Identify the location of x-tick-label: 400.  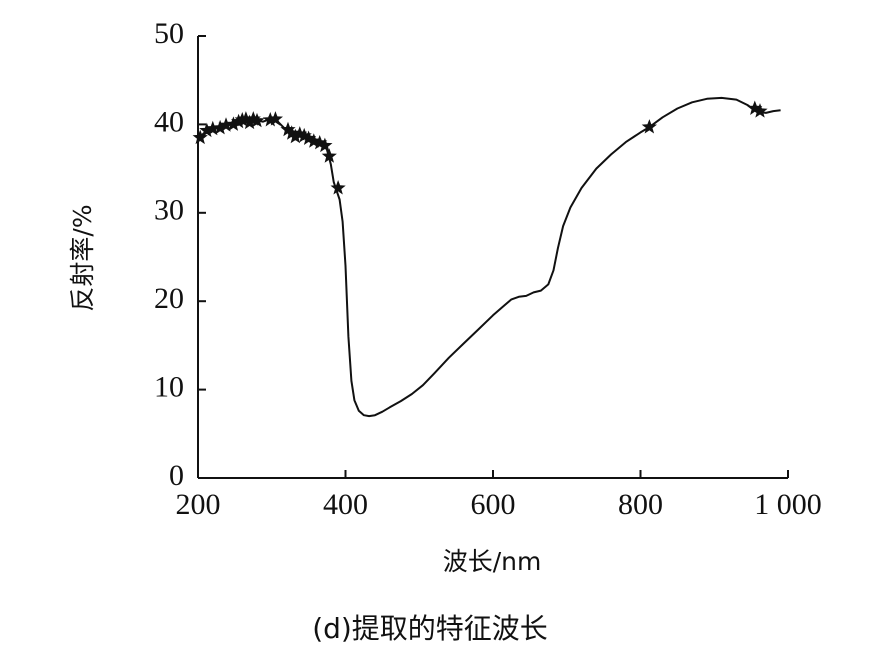
(345, 504).